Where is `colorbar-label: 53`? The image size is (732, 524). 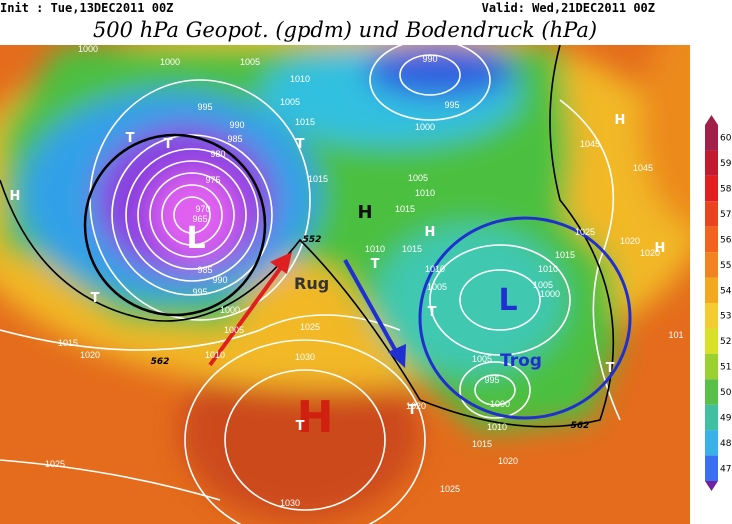
colorbar-label: 53 is located at coordinates (725, 317).